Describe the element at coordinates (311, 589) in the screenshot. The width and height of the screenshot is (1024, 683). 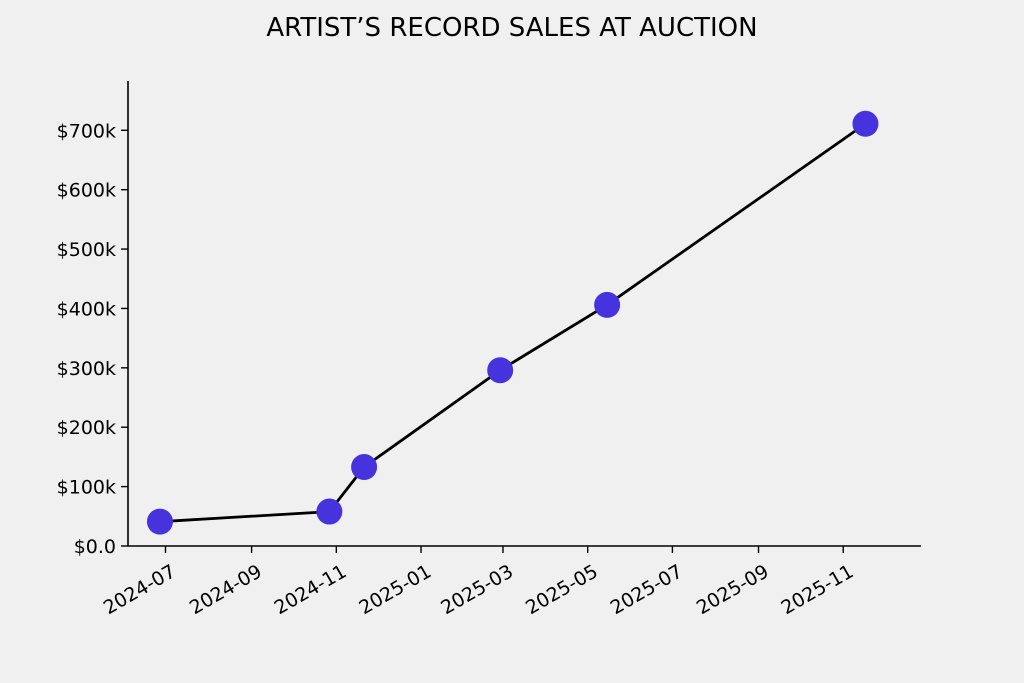
I see `x-tick-label: 2024-11` at that location.